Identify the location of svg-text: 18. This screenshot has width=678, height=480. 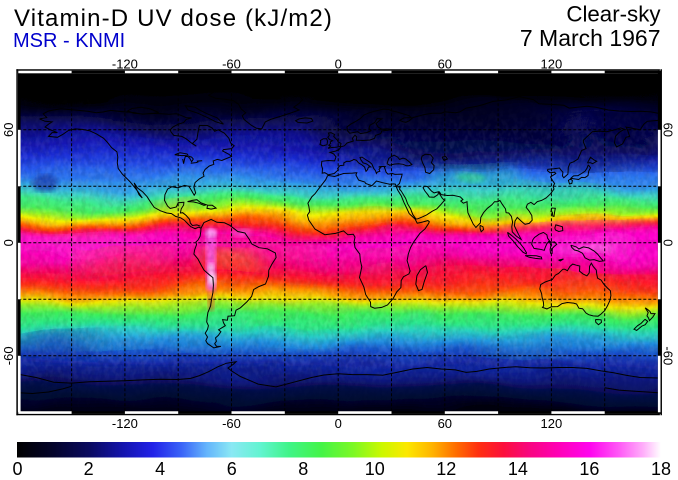
(661, 469).